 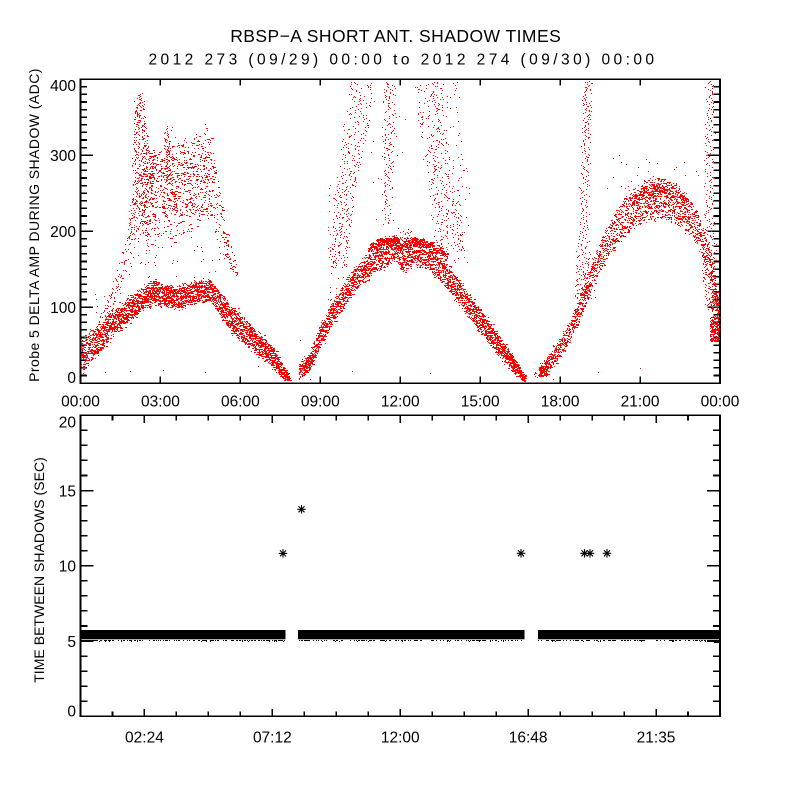 I want to click on svg-text: RBSP−A SHORT ANT. SHADOW TIMES, so click(x=395, y=36).